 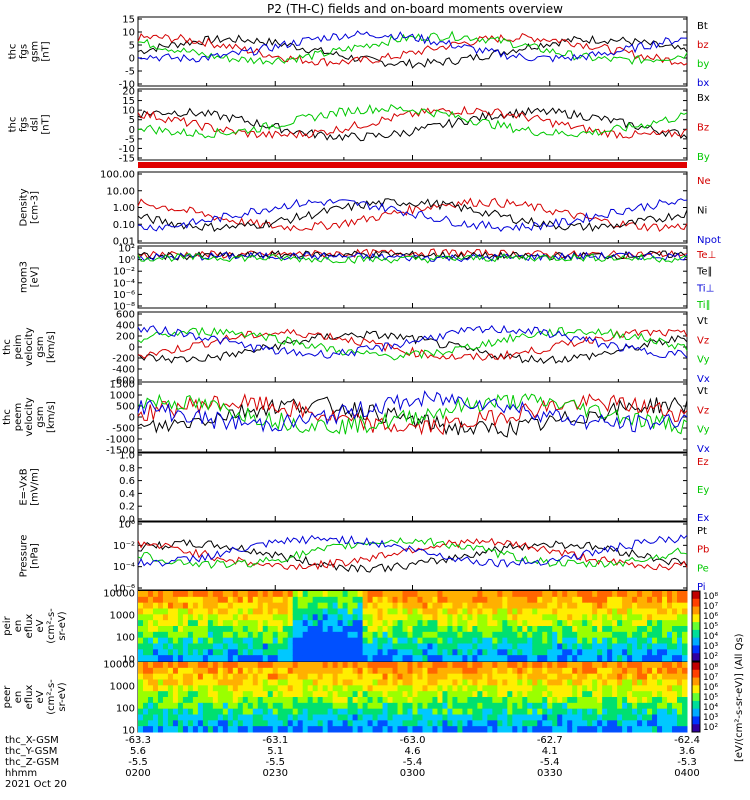 I want to click on y-tick-label: 10, so click(x=128, y=660).